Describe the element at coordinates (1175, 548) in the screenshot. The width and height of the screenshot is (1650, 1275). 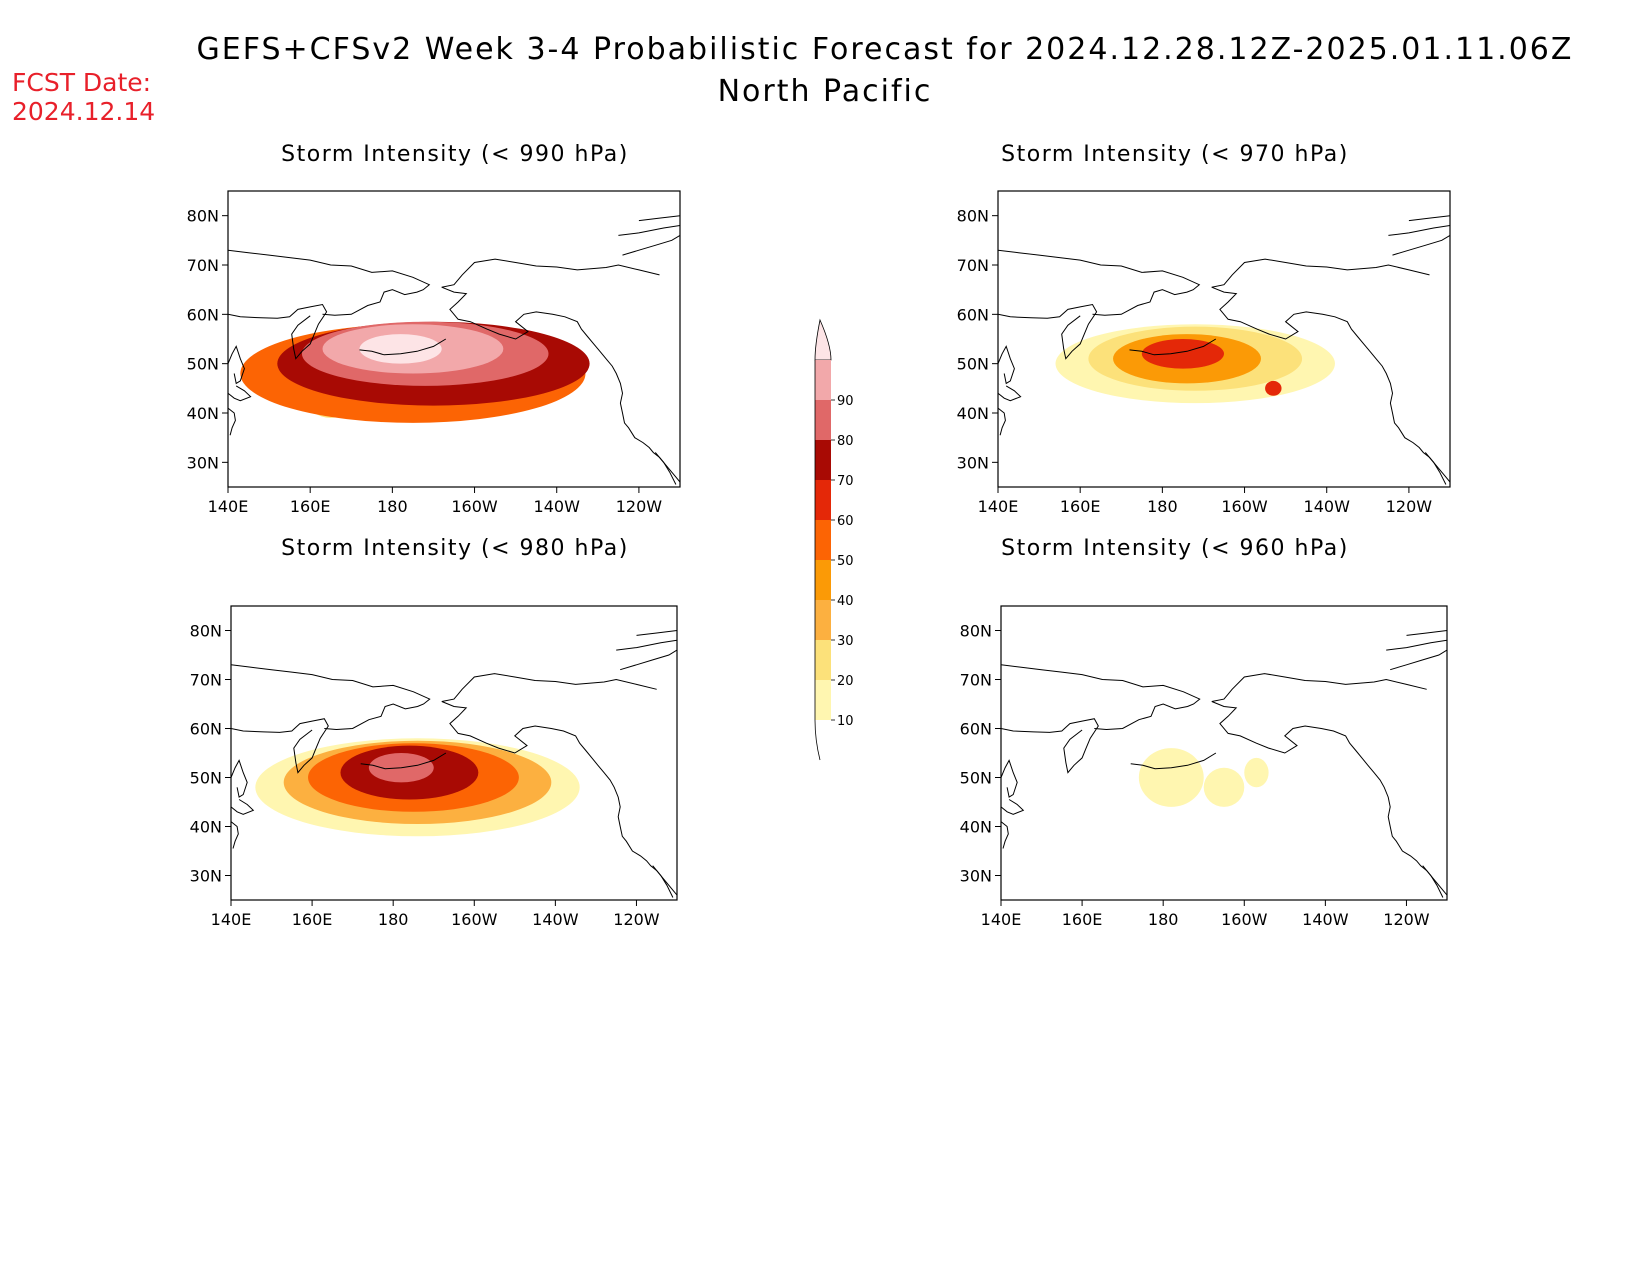
I see `panel-title-960: Storm Intensity (< 960 hPa)` at that location.